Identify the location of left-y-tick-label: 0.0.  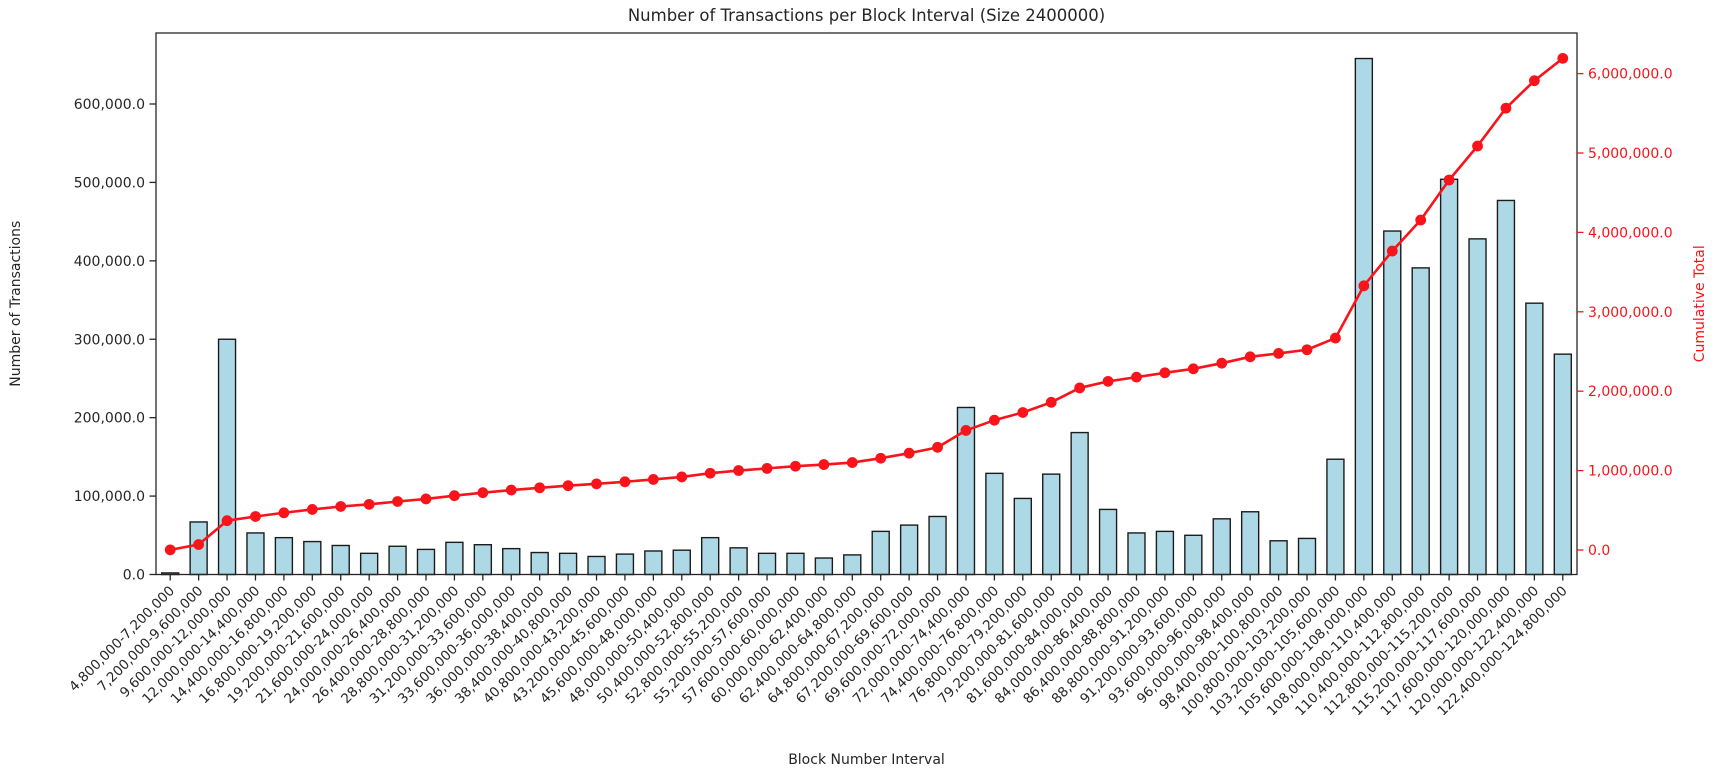
(134, 576).